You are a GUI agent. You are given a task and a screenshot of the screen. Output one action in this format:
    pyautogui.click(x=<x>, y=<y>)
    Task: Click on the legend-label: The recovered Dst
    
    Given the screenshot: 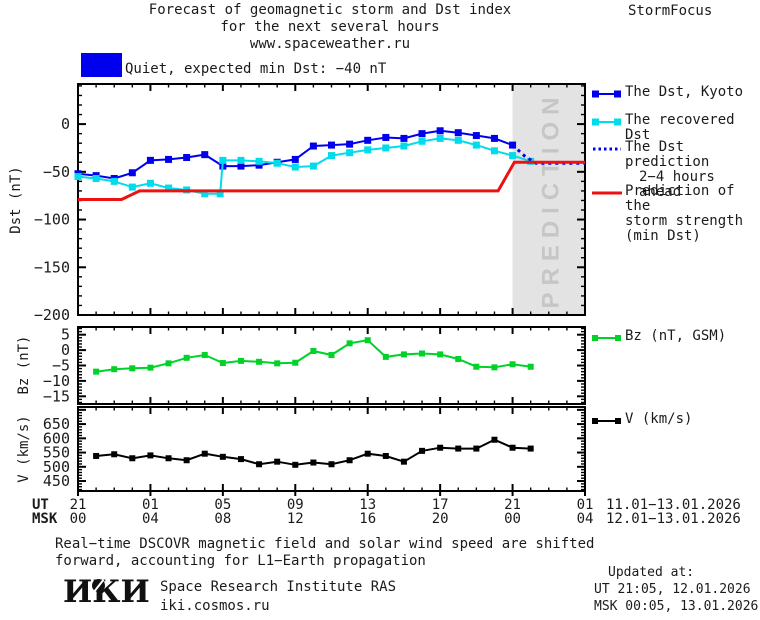 What is the action you would take?
    pyautogui.click(x=680, y=127)
    